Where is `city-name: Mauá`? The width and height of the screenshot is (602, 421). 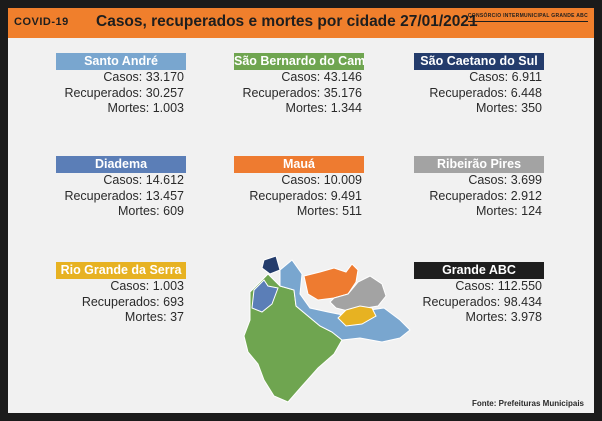
city-name: Mauá is located at coordinates (299, 164).